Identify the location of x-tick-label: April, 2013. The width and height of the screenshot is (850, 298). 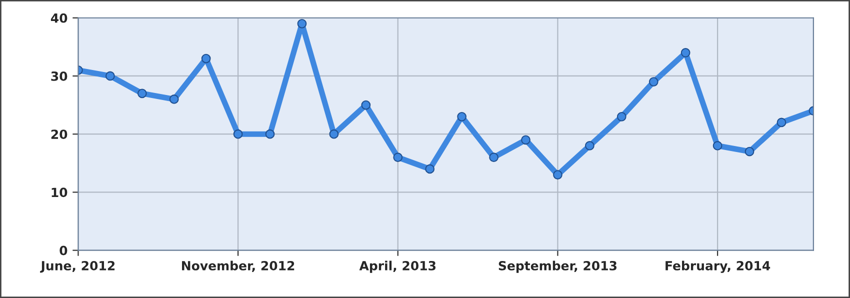
(397, 266).